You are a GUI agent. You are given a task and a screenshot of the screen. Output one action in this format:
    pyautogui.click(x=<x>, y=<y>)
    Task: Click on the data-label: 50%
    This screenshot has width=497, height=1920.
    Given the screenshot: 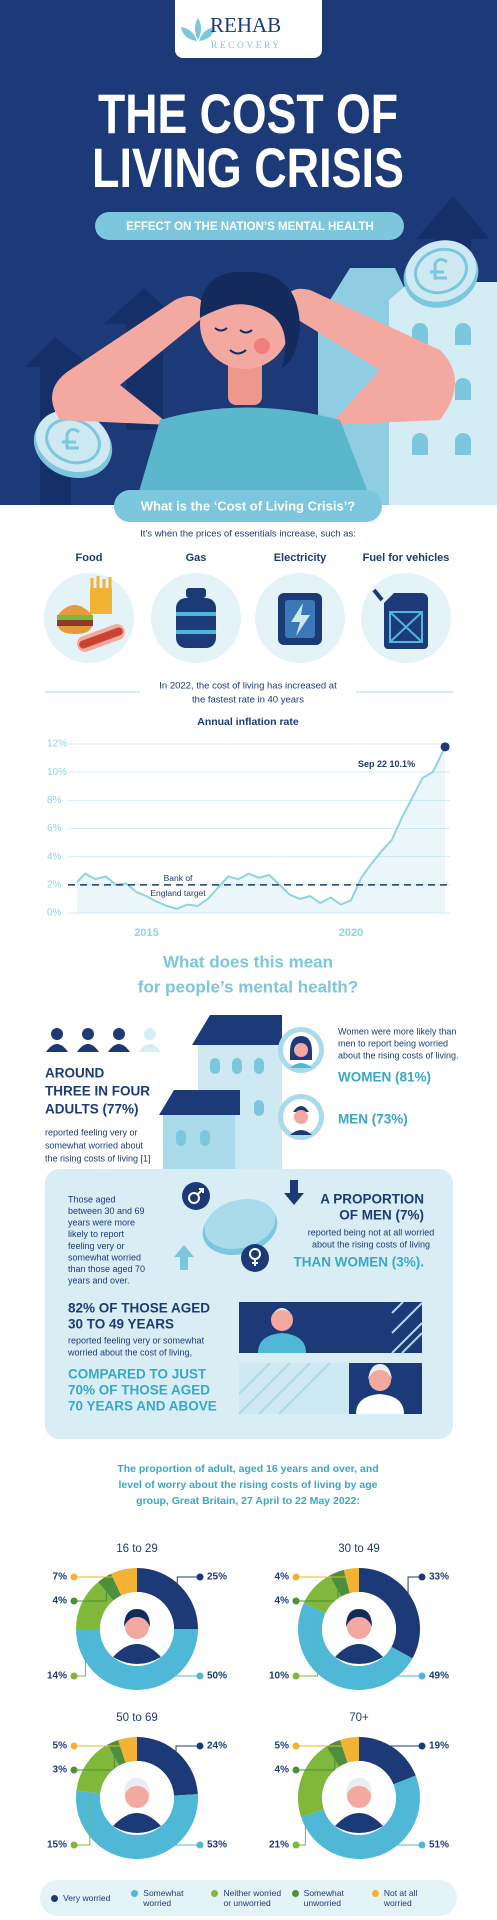 What is the action you would take?
    pyautogui.click(x=217, y=1676)
    